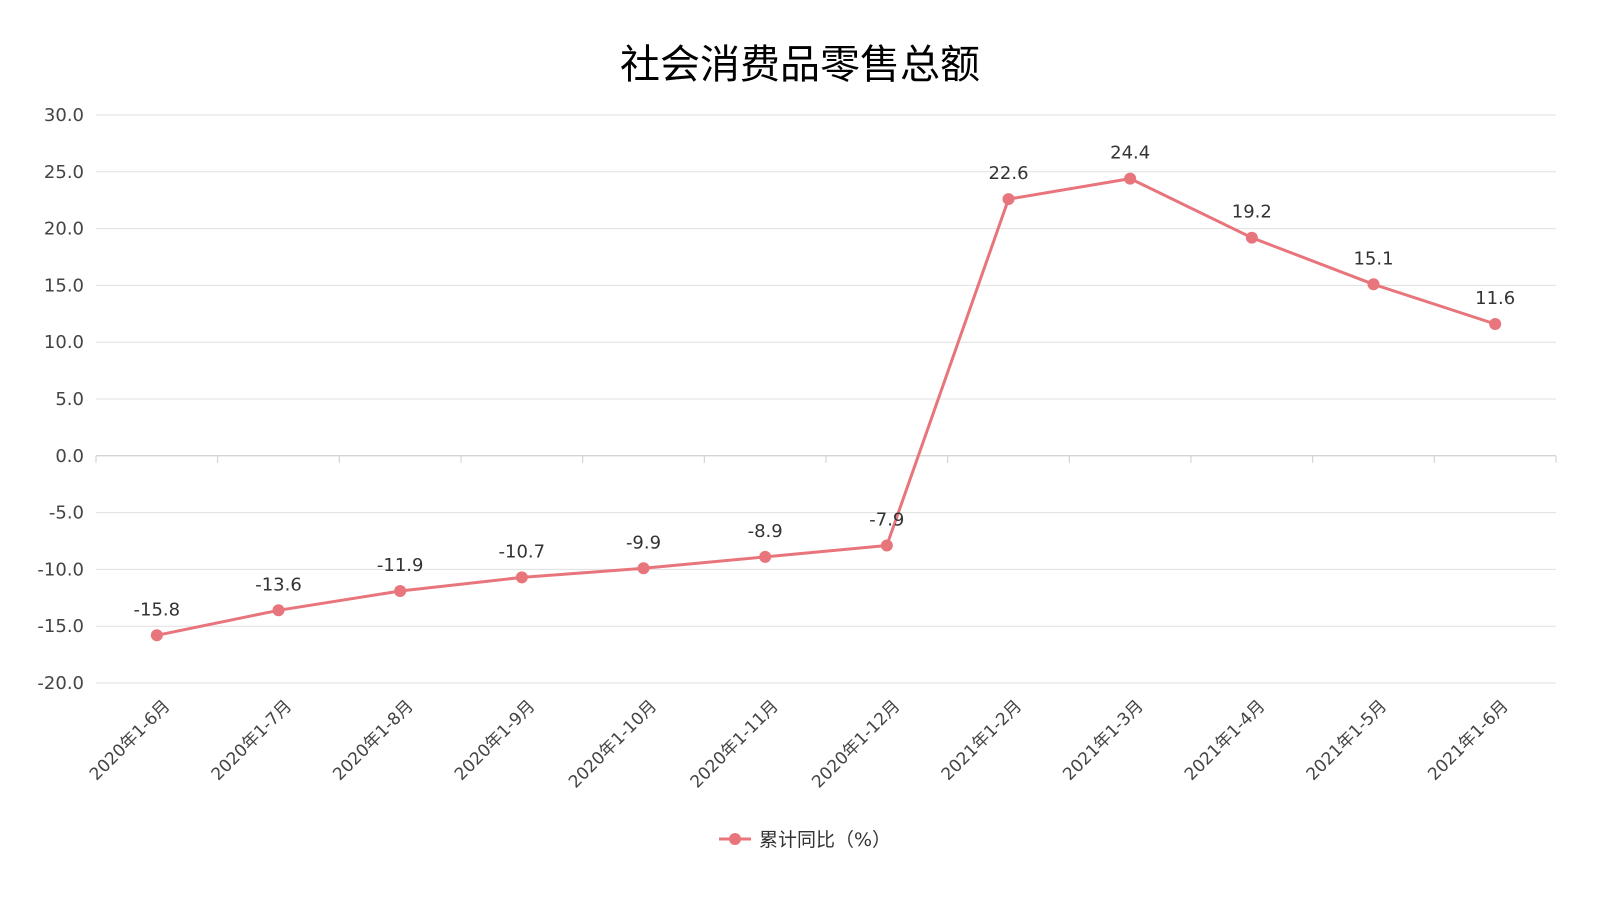  I want to click on y-tick-label: 5.0, so click(69, 399).